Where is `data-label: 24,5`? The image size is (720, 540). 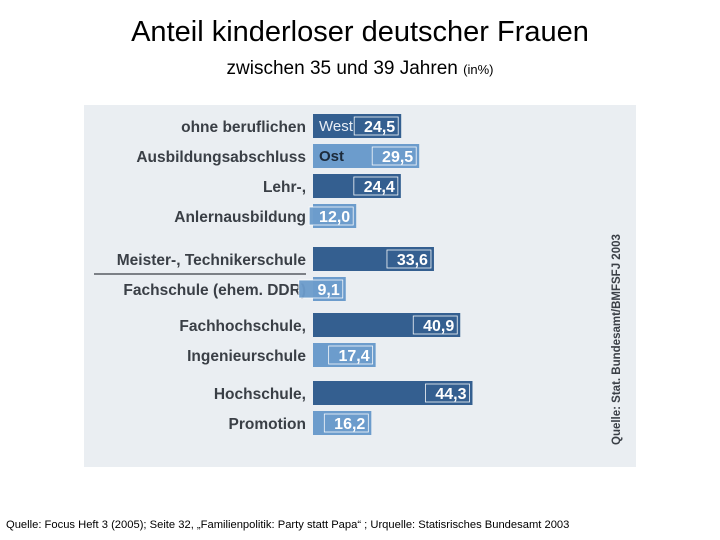 data-label: 24,5 is located at coordinates (379, 127).